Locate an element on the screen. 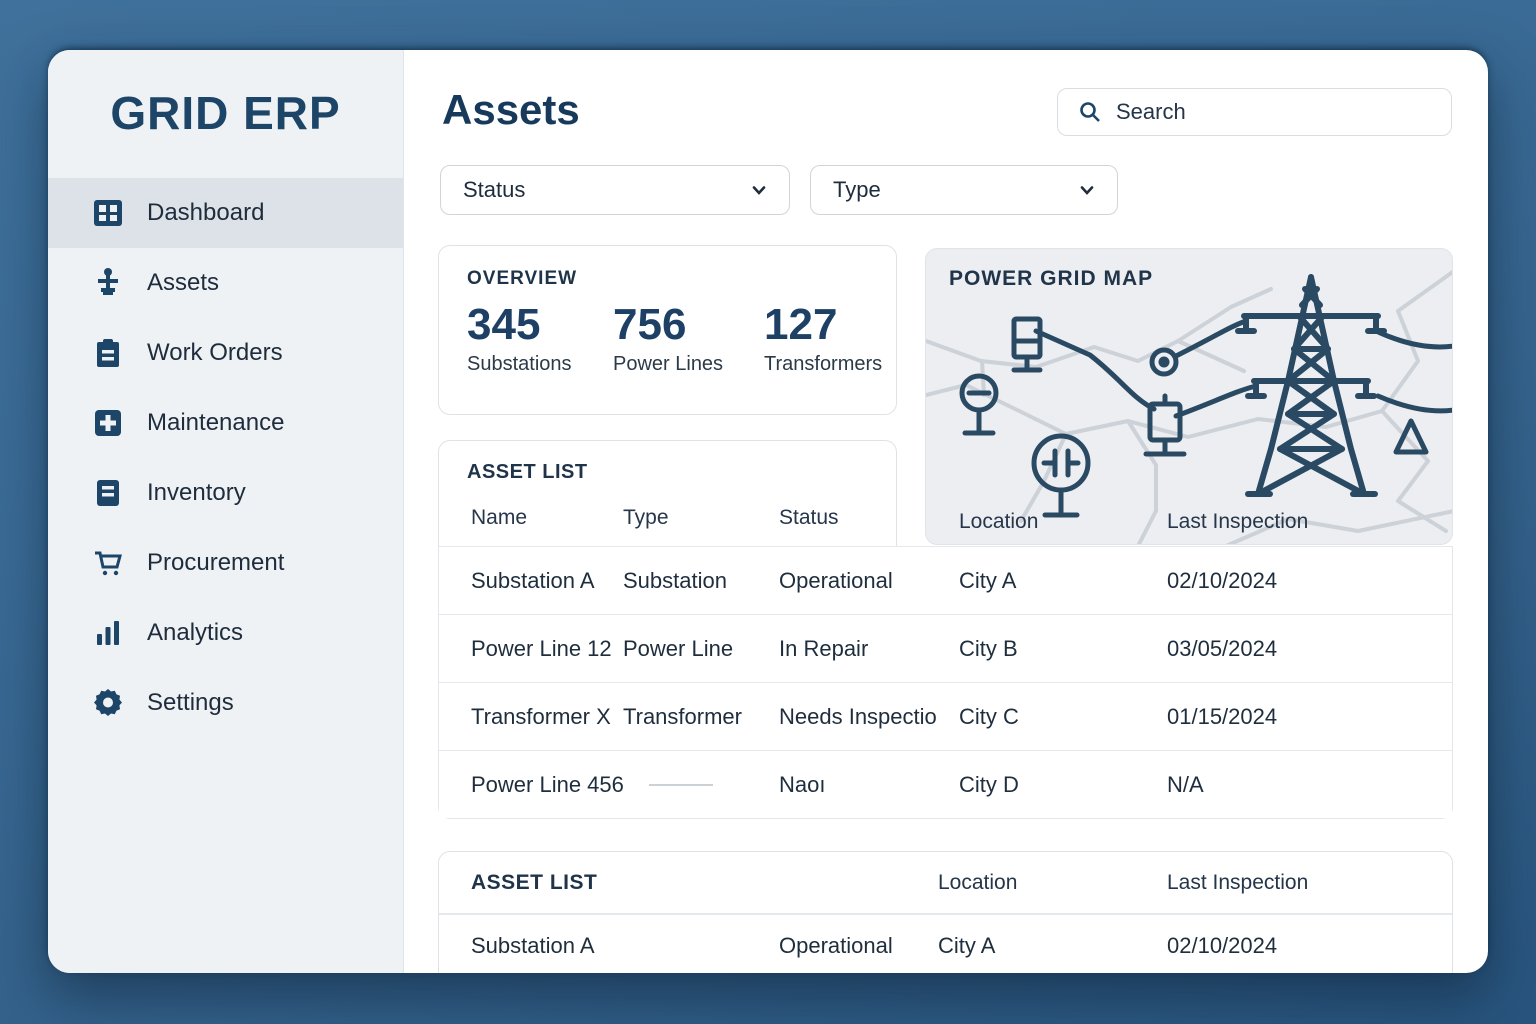 The image size is (1536, 1024). asset-list-bottom-header: ASSET LIST Location Last Inspection is located at coordinates (945, 882).